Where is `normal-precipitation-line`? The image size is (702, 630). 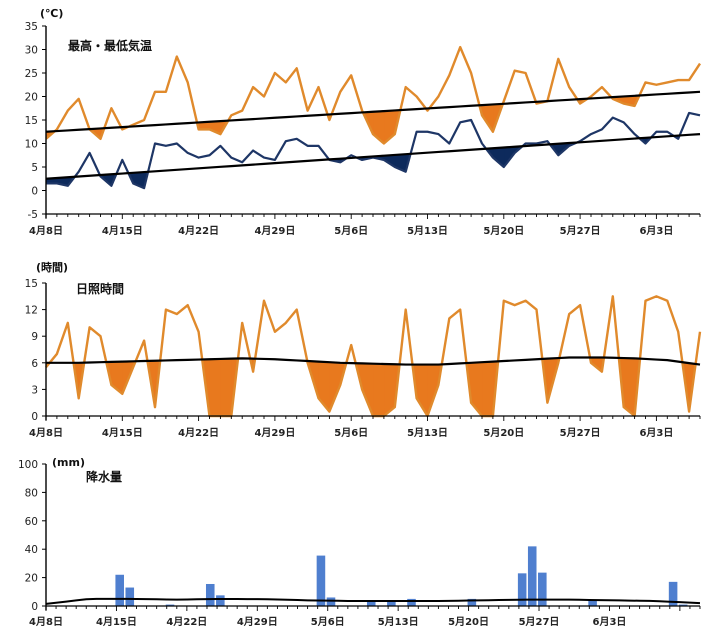 normal-precipitation-line is located at coordinates (373, 601).